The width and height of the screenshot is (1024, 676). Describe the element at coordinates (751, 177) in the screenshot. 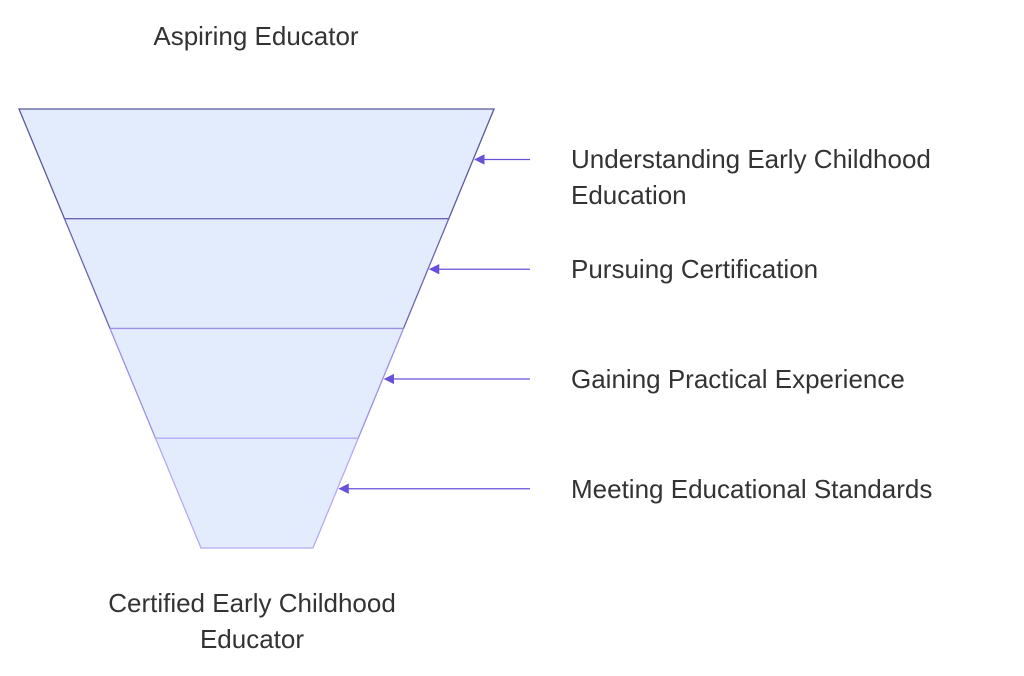

I see `stage-label: Understanding Early Childhood Education` at that location.